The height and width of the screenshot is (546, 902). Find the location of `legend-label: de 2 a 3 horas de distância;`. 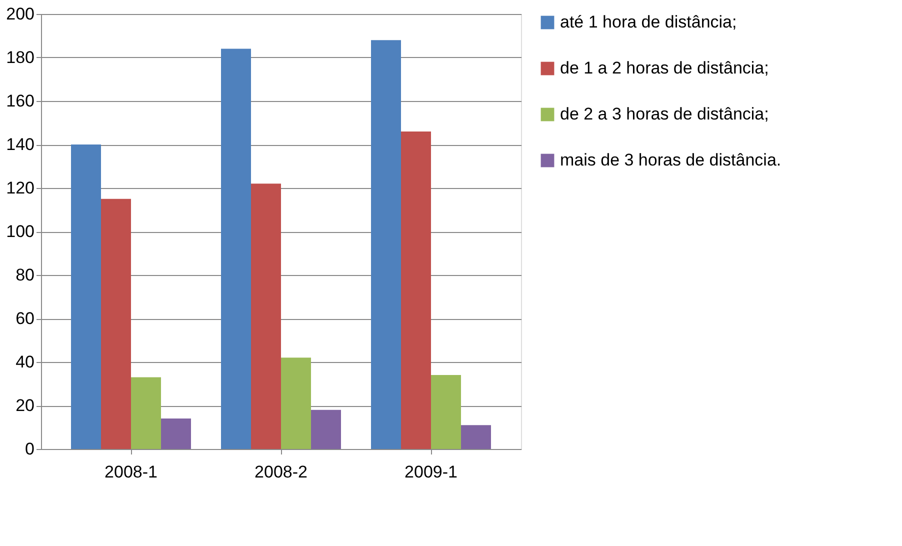

legend-label: de 2 a 3 horas de distância; is located at coordinates (664, 114).